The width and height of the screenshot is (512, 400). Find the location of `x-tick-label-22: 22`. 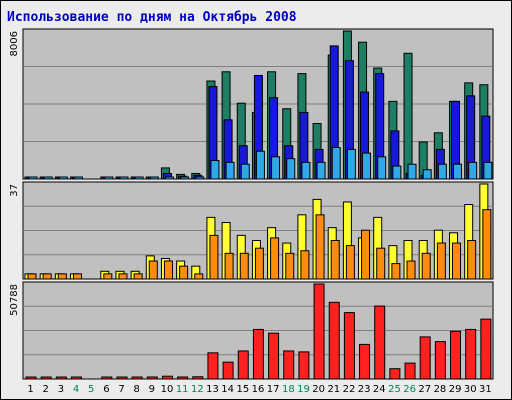

x-tick-label-22: 22 is located at coordinates (349, 389).